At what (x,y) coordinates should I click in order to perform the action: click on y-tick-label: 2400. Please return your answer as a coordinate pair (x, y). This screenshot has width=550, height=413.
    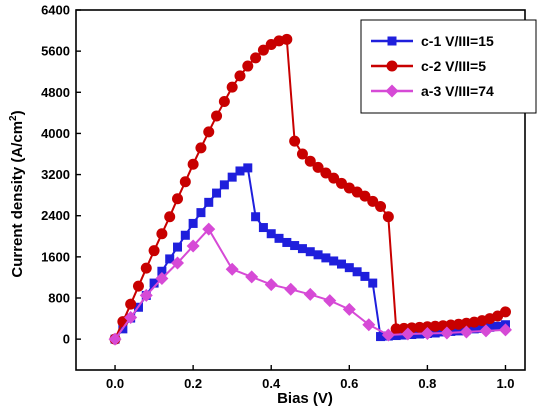
    Looking at the image, I should click on (55, 215).